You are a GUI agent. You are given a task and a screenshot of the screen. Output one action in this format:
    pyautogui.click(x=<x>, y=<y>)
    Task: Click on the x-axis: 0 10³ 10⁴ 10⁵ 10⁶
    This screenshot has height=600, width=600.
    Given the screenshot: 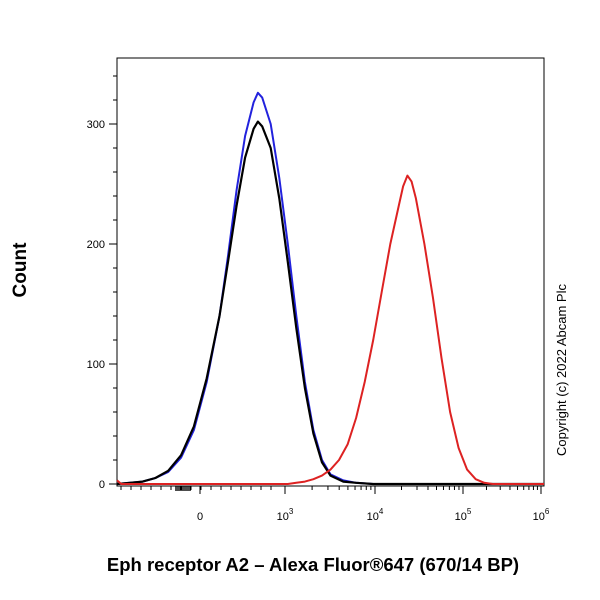 What is the action you would take?
    pyautogui.click(x=335, y=504)
    